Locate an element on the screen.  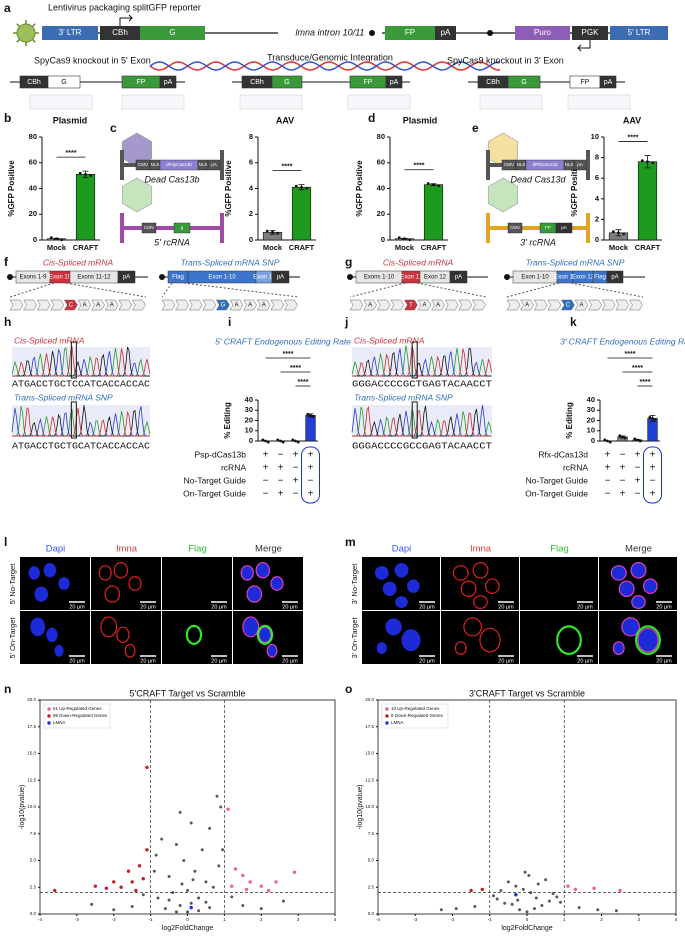
row-label: 3' On-Target is located at coordinates (354, 638).